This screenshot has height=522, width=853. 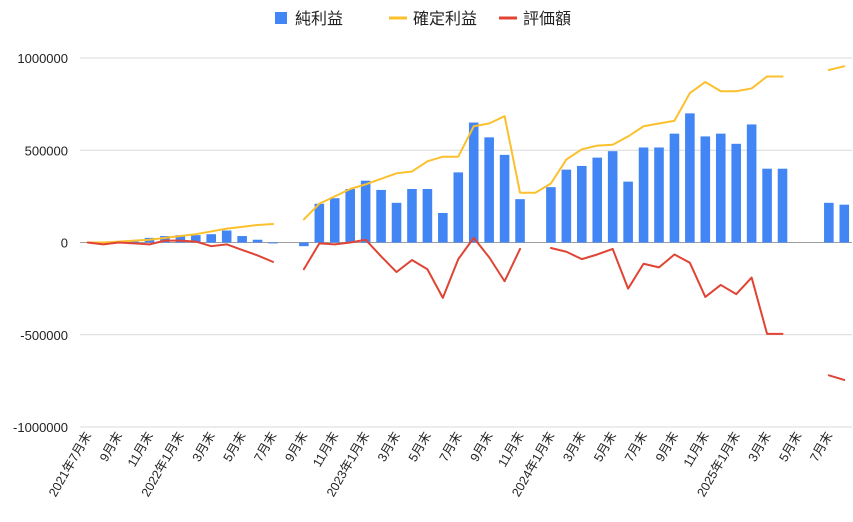 What do you see at coordinates (70, 464) in the screenshot?
I see `x-tick-label: 2021年7月末` at bounding box center [70, 464].